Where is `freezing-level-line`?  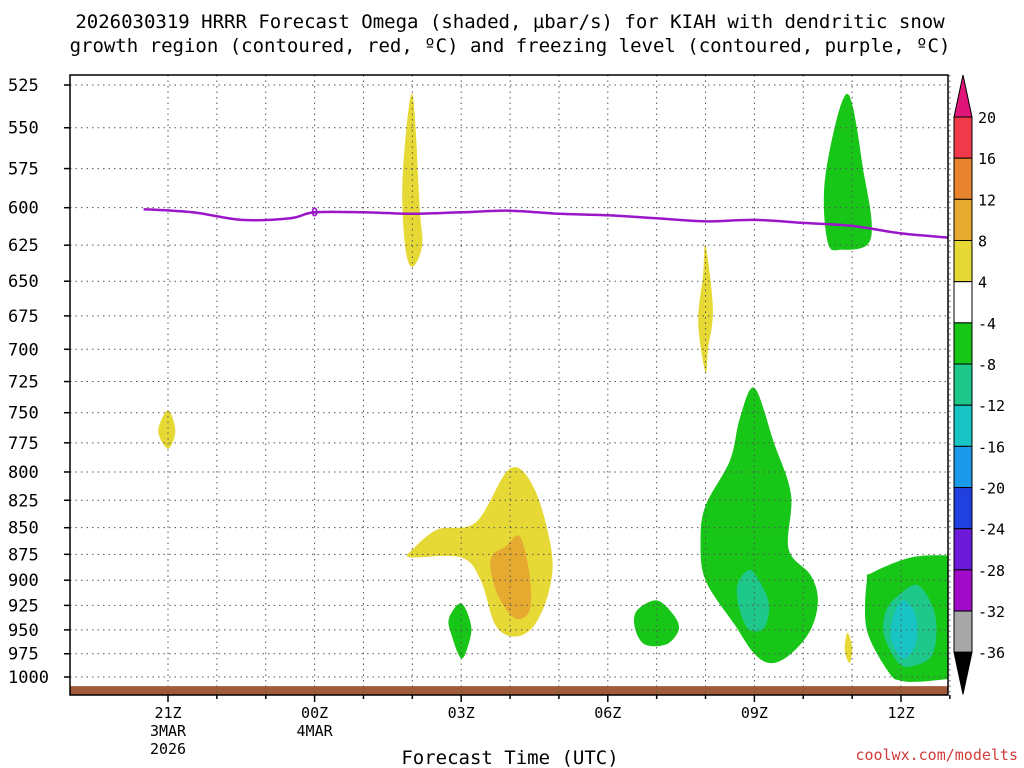
freezing-level-line is located at coordinates (545, 223).